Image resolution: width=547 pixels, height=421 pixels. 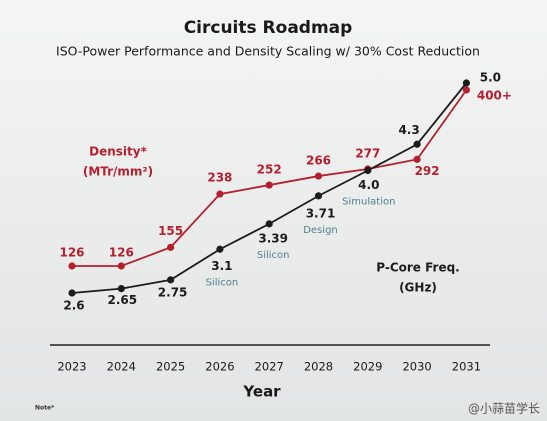 What do you see at coordinates (170, 367) in the screenshot?
I see `x-tick-label: 2025` at bounding box center [170, 367].